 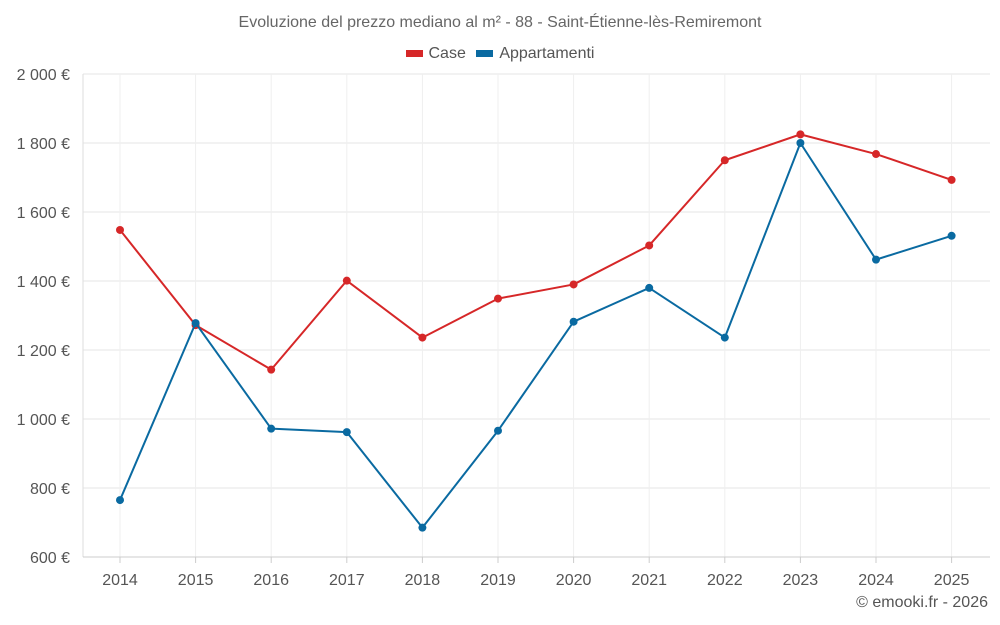 What do you see at coordinates (952, 580) in the screenshot?
I see `x-tick-label: 2025` at bounding box center [952, 580].